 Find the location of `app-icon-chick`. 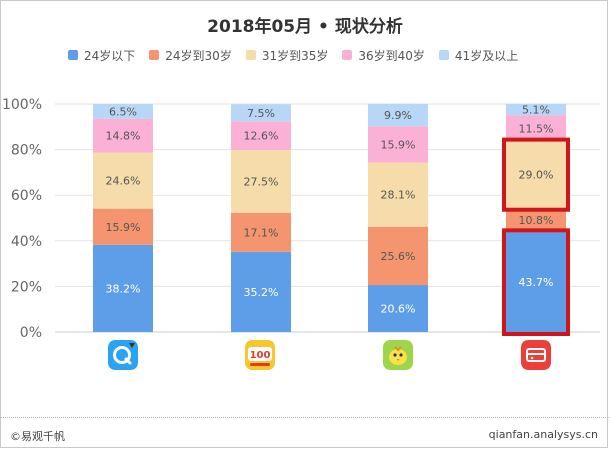

app-icon-chick is located at coordinates (398, 355).